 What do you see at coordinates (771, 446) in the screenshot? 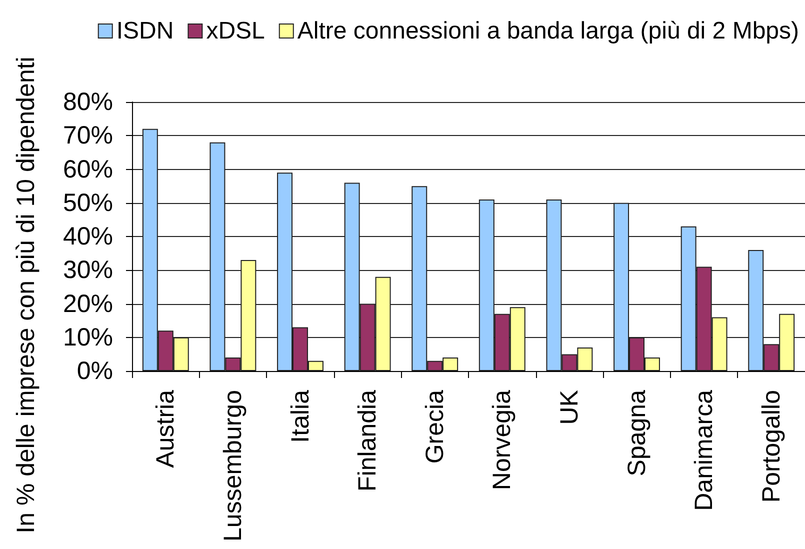
I see `x-tick-label: Portogallo` at bounding box center [771, 446].